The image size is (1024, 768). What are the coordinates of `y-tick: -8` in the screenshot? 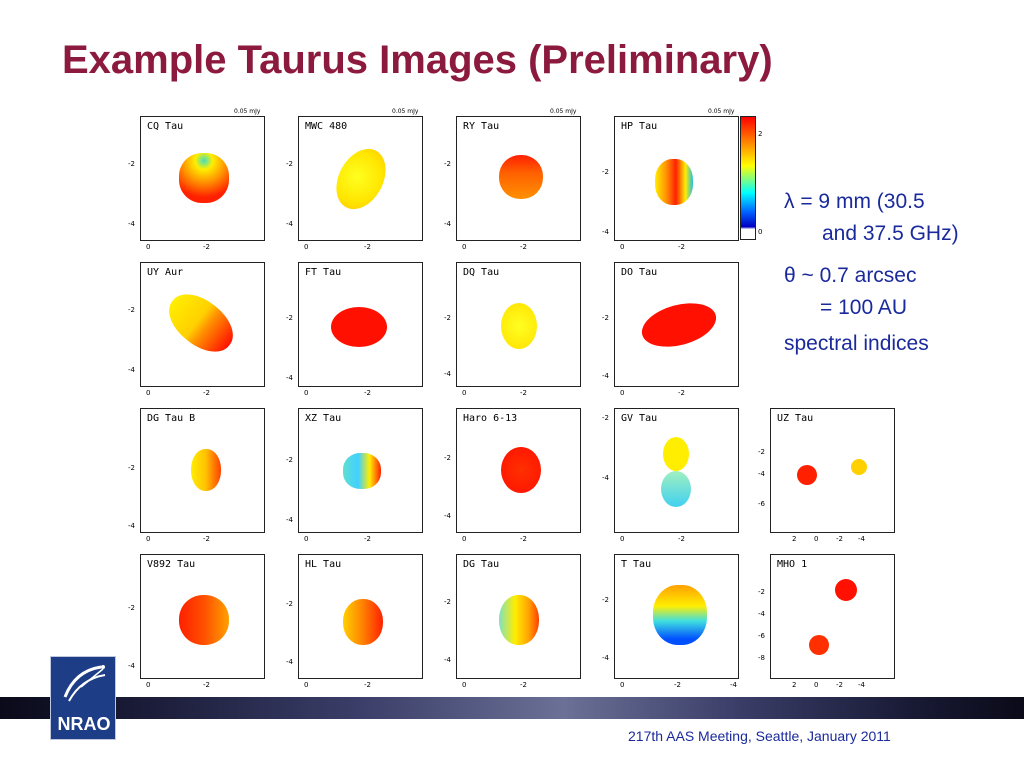 It's located at (761, 658).